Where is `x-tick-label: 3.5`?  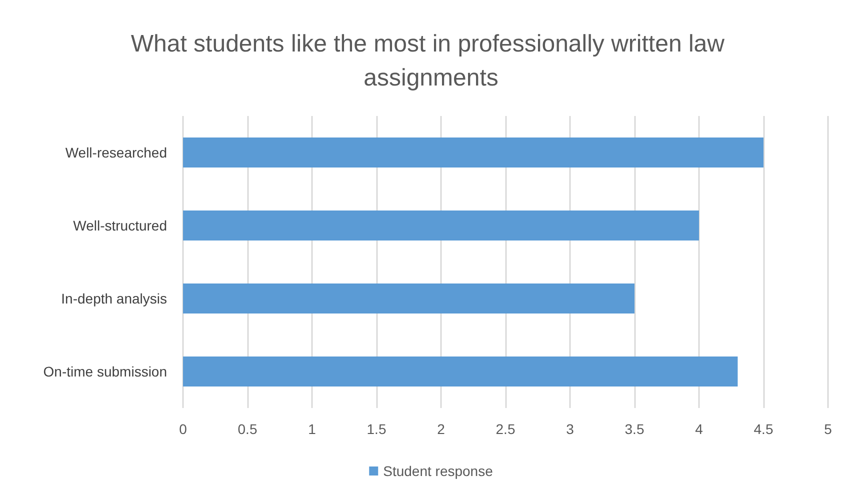
x-tick-label: 3.5 is located at coordinates (634, 429).